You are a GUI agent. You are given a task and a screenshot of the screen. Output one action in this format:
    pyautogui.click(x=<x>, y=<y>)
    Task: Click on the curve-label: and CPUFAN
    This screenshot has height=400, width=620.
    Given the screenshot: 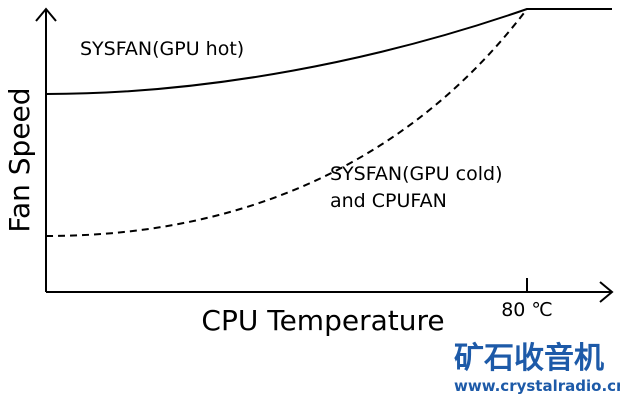 What is the action you would take?
    pyautogui.click(x=388, y=201)
    